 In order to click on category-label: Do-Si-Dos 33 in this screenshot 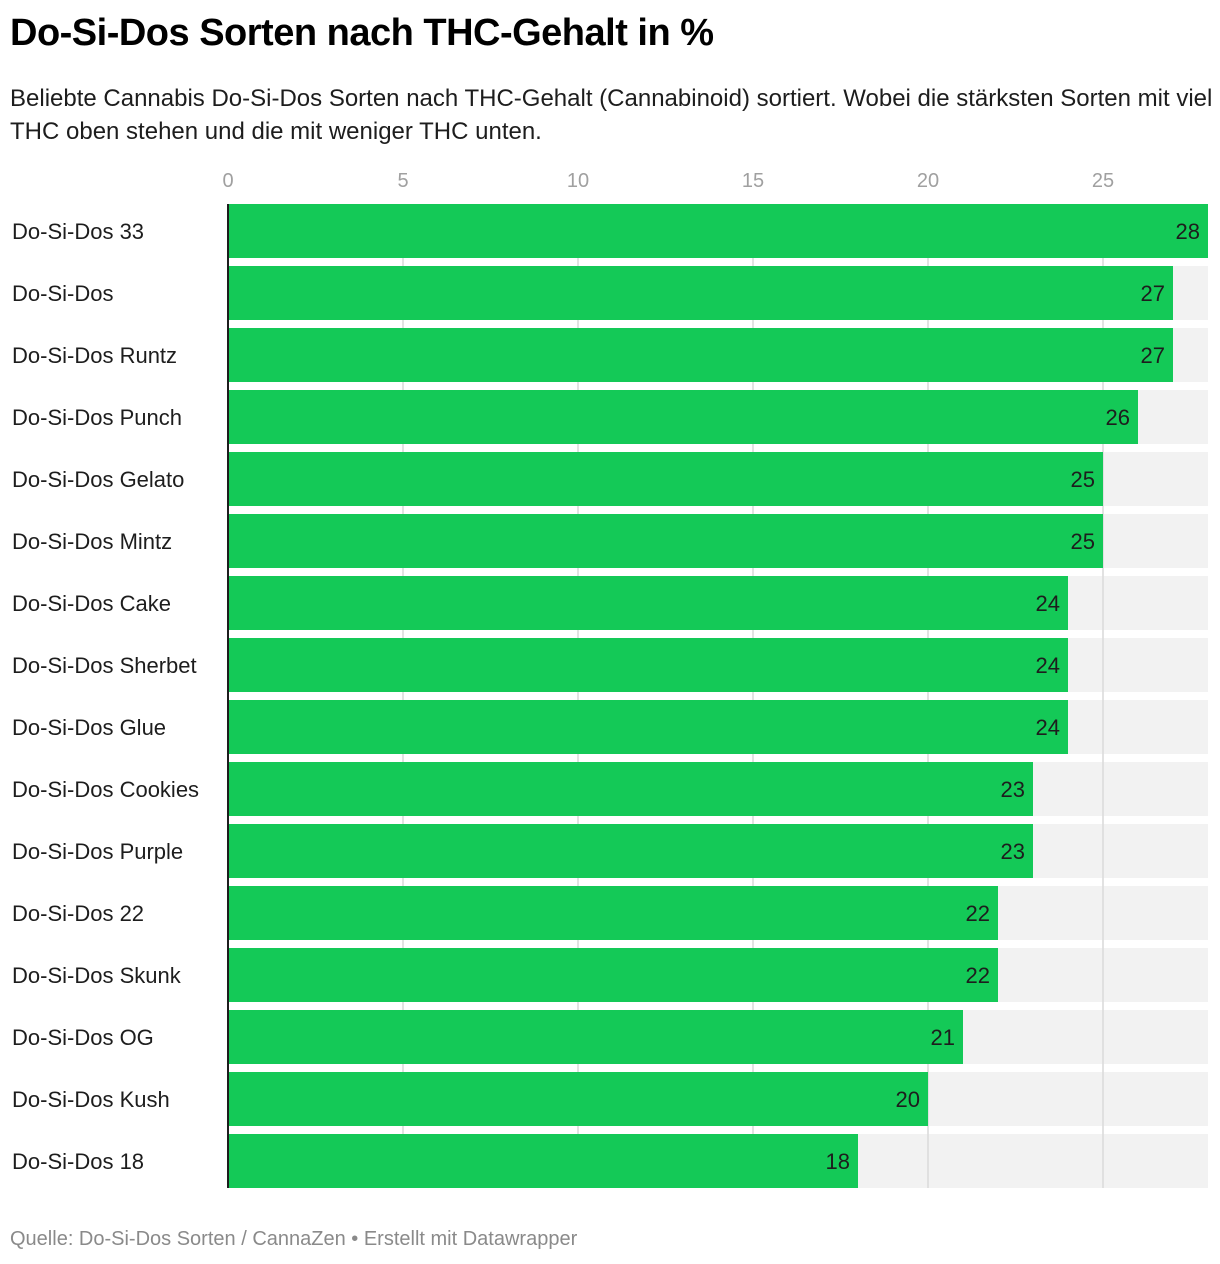, I will do `click(78, 231)`.